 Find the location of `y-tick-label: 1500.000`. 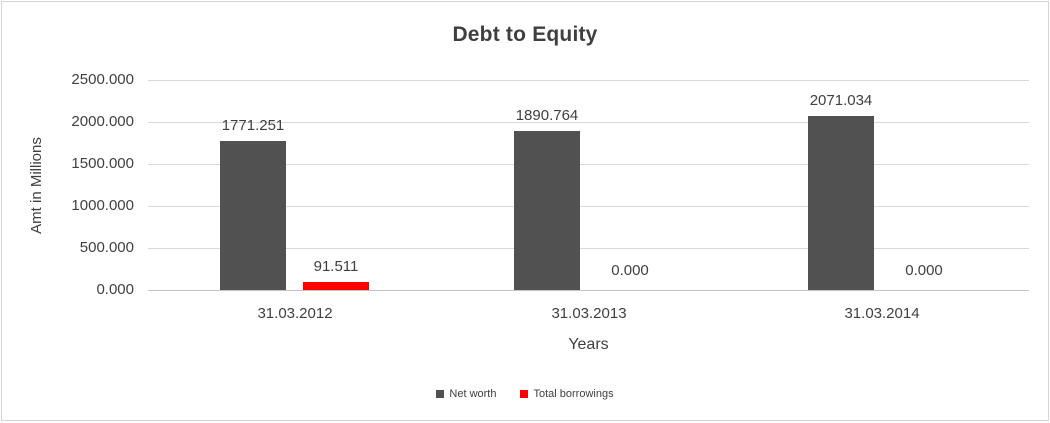

y-tick-label: 1500.000 is located at coordinates (102, 163).